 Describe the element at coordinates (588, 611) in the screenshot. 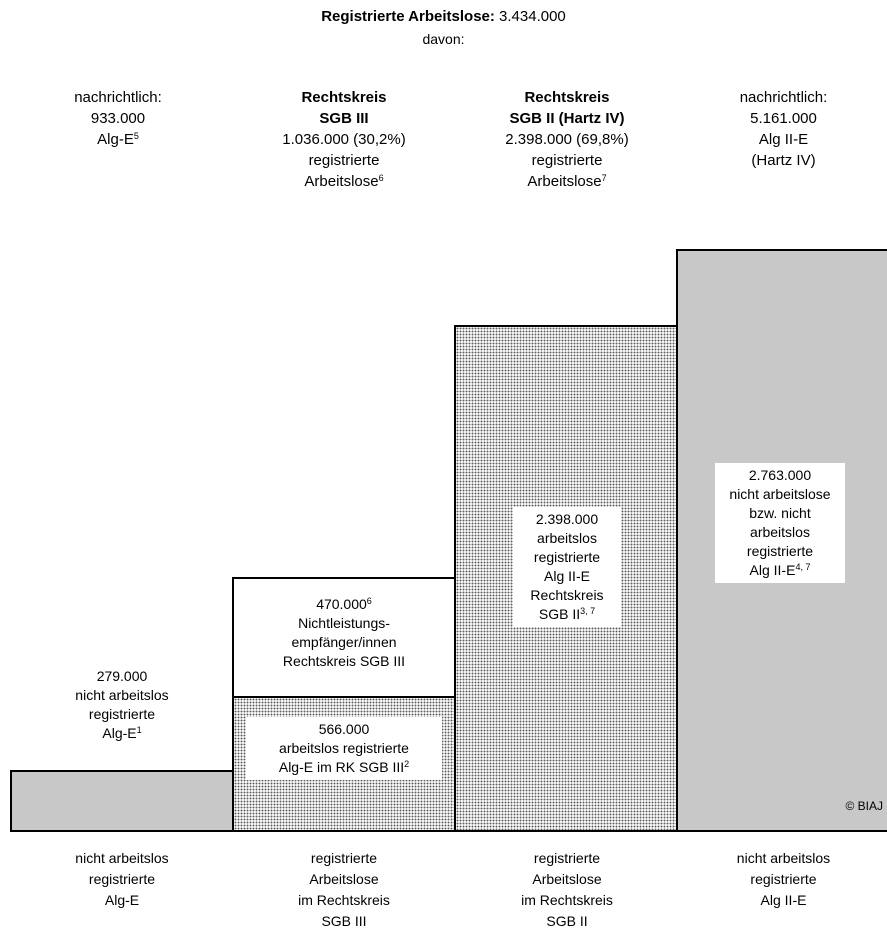

I see `footnote-mark: 3, 7` at that location.